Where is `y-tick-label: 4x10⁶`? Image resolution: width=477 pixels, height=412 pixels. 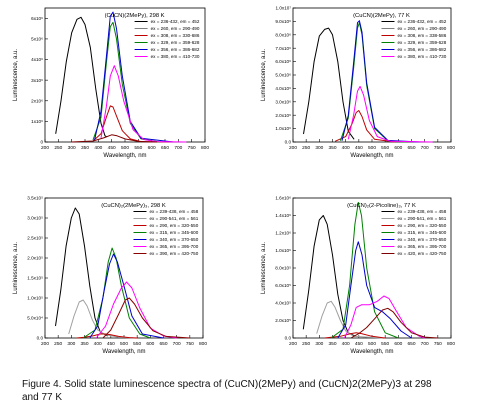
y-tick-label: 4x10⁶ is located at coordinates (37, 59).